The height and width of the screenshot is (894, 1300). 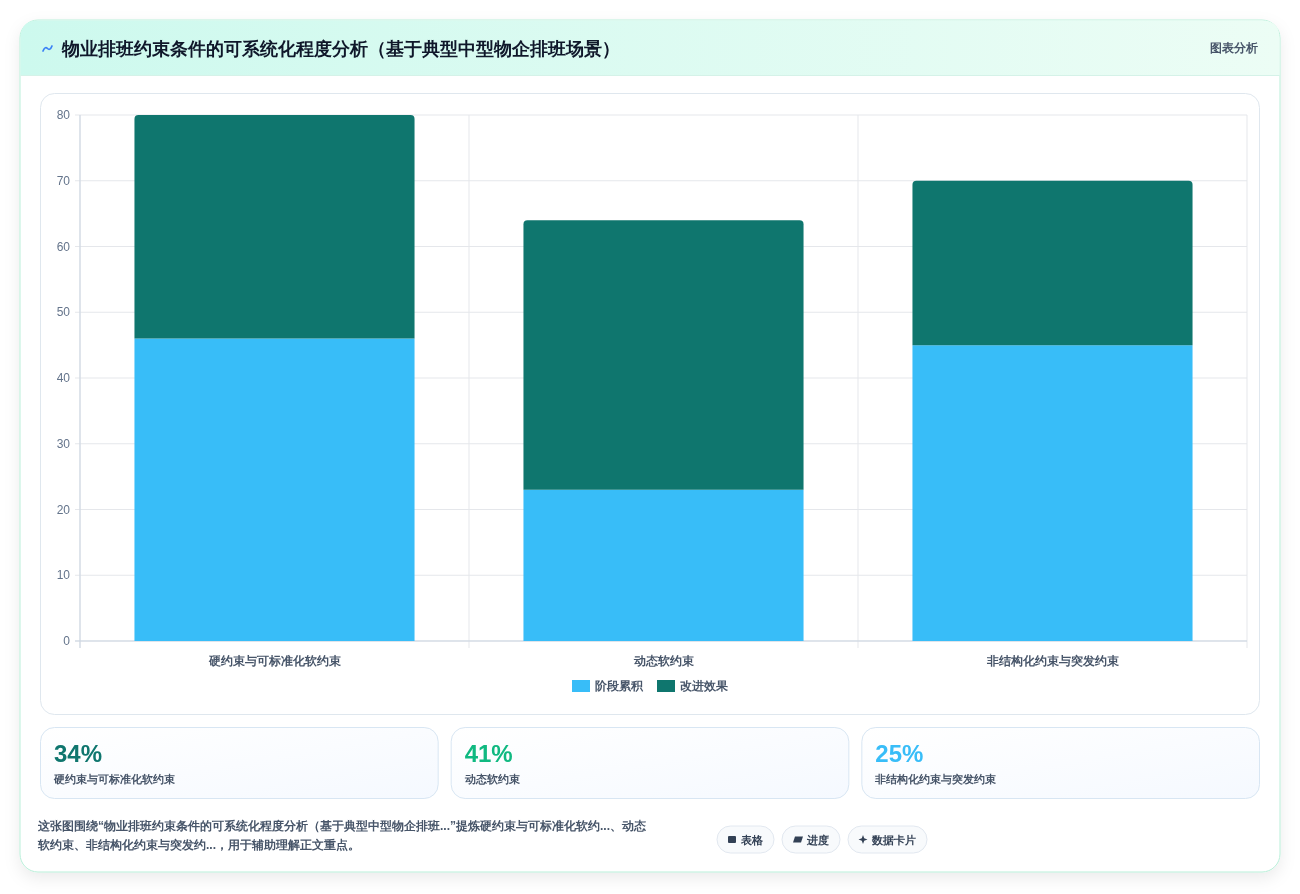 I want to click on x-tick-label: 动态软约束, so click(x=663, y=661).